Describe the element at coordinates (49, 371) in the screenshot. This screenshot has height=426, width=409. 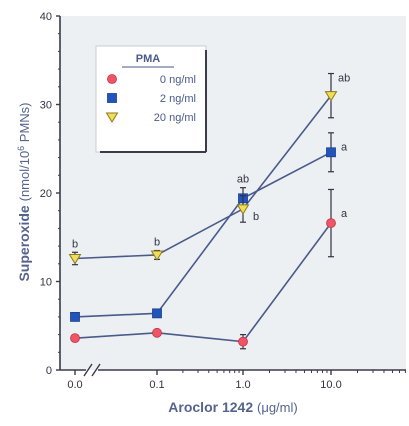
I see `y-tick-label: 0` at that location.